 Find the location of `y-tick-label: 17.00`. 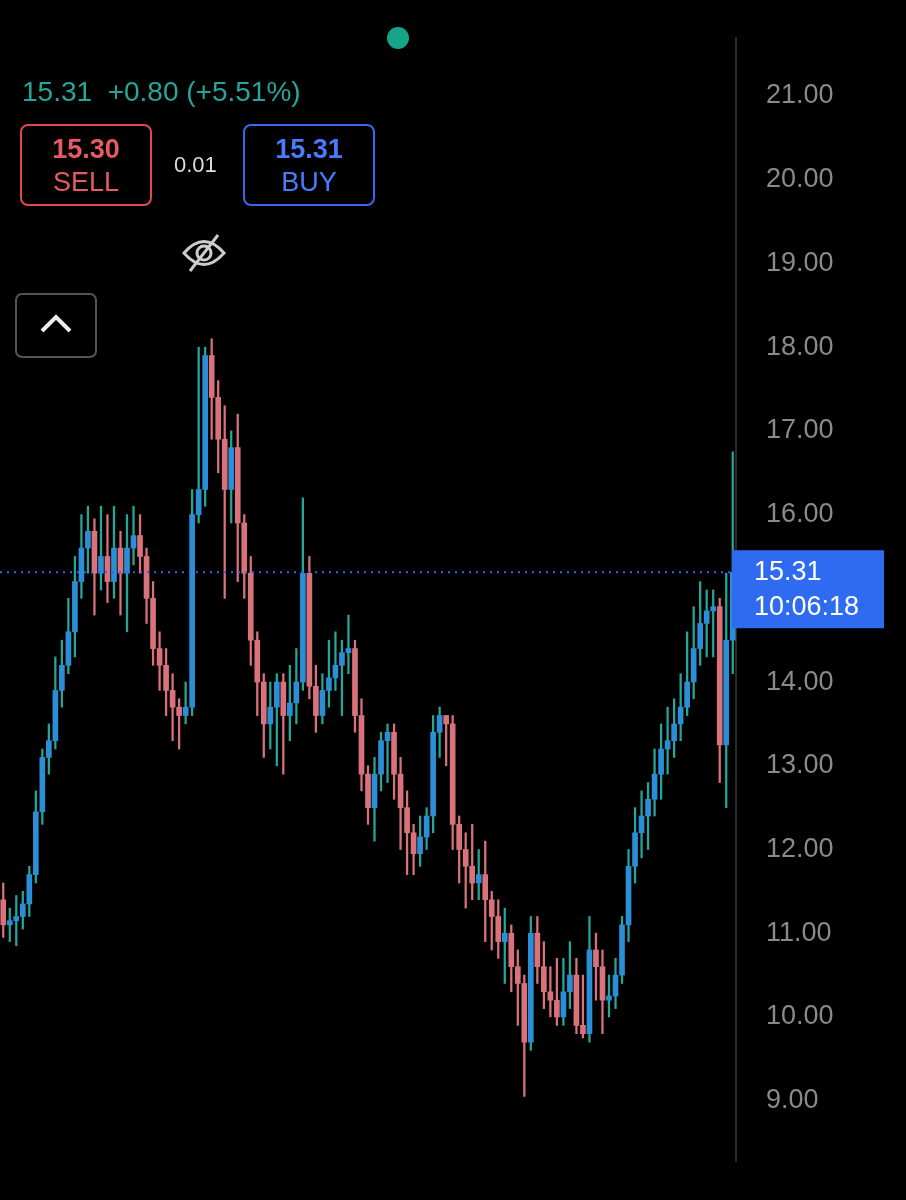

y-tick-label: 17.00 is located at coordinates (800, 429).